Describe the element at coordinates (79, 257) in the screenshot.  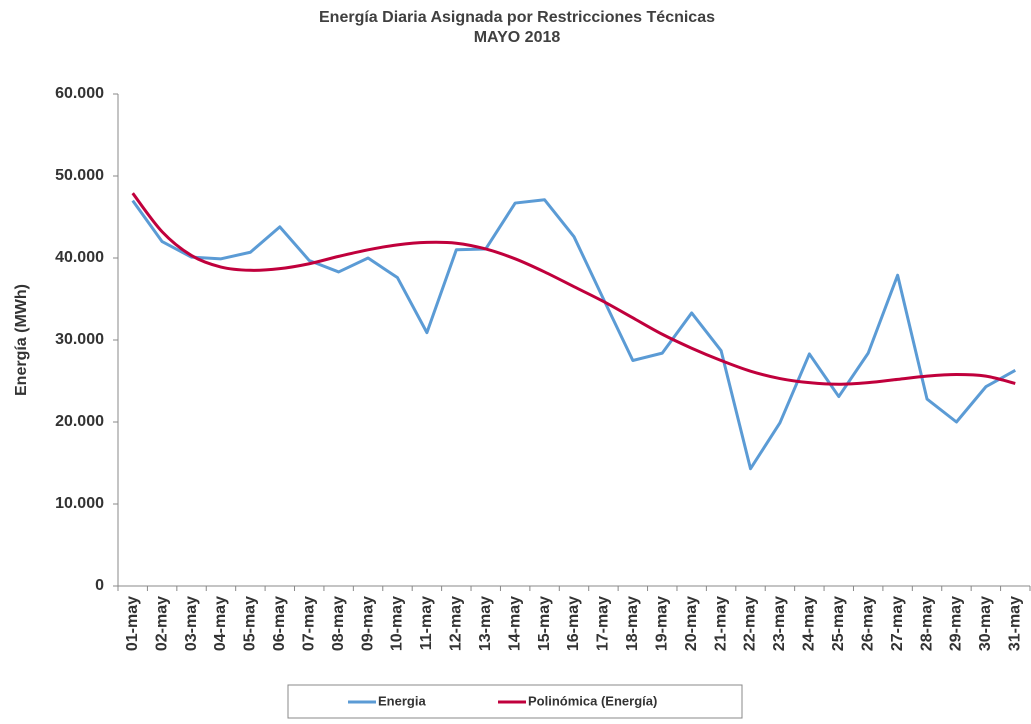
I see `y-tick-label: 40.000` at that location.